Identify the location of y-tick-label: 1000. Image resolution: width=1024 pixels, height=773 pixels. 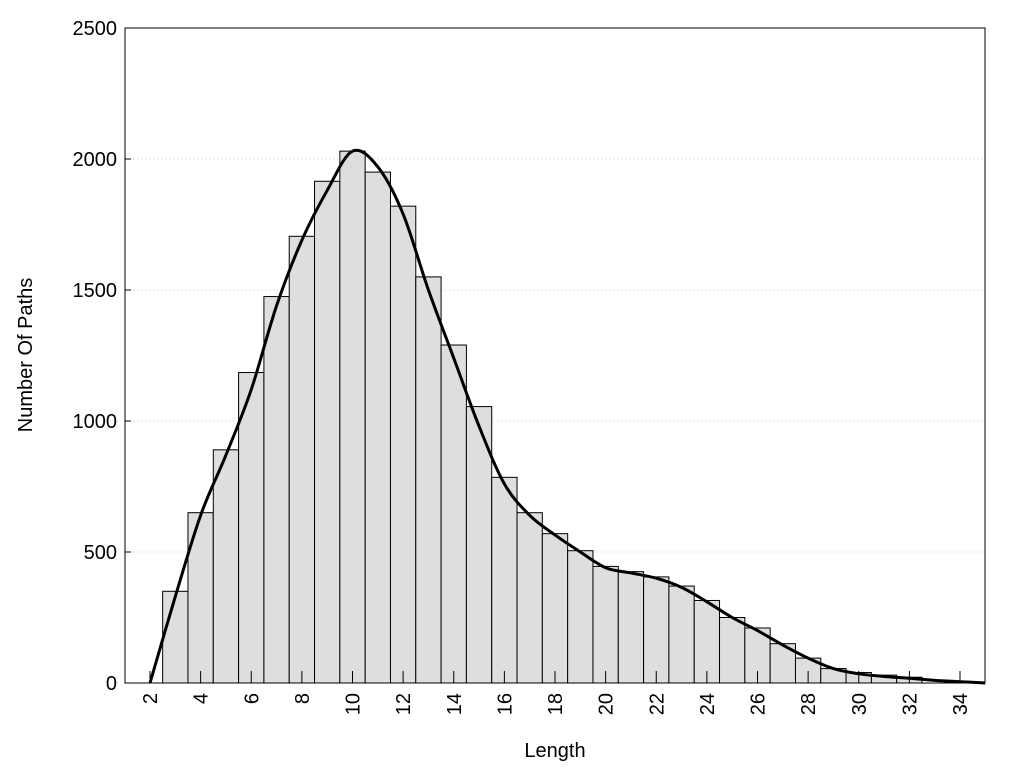
(95, 422).